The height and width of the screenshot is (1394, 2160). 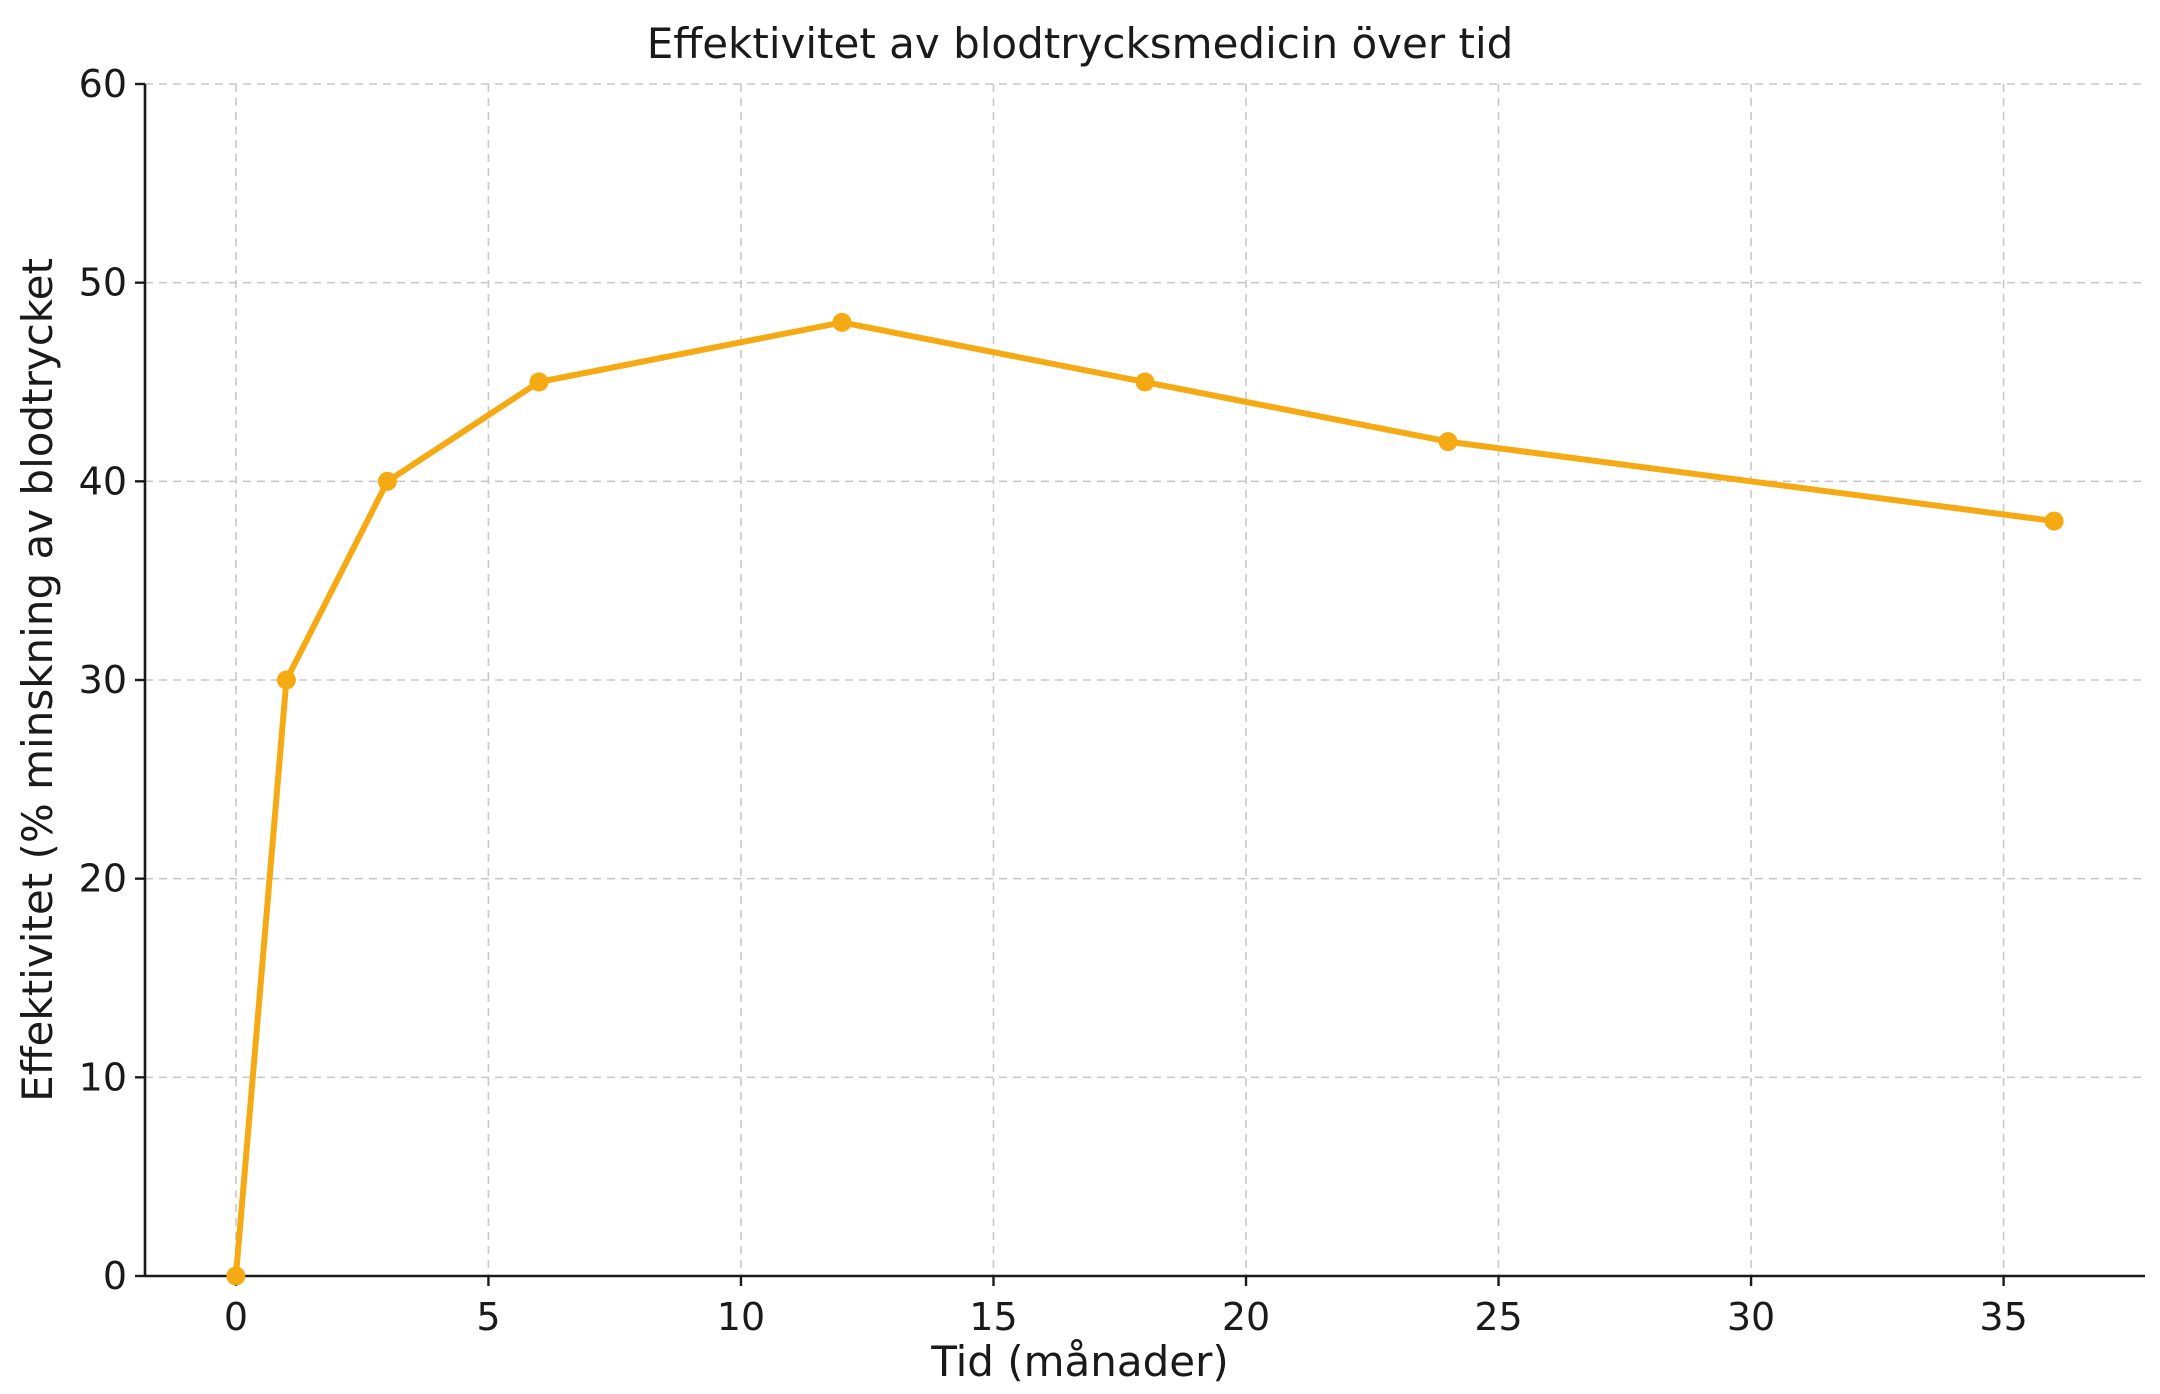 What do you see at coordinates (1079, 1361) in the screenshot?
I see `x-axis-label: Tid (månader)` at bounding box center [1079, 1361].